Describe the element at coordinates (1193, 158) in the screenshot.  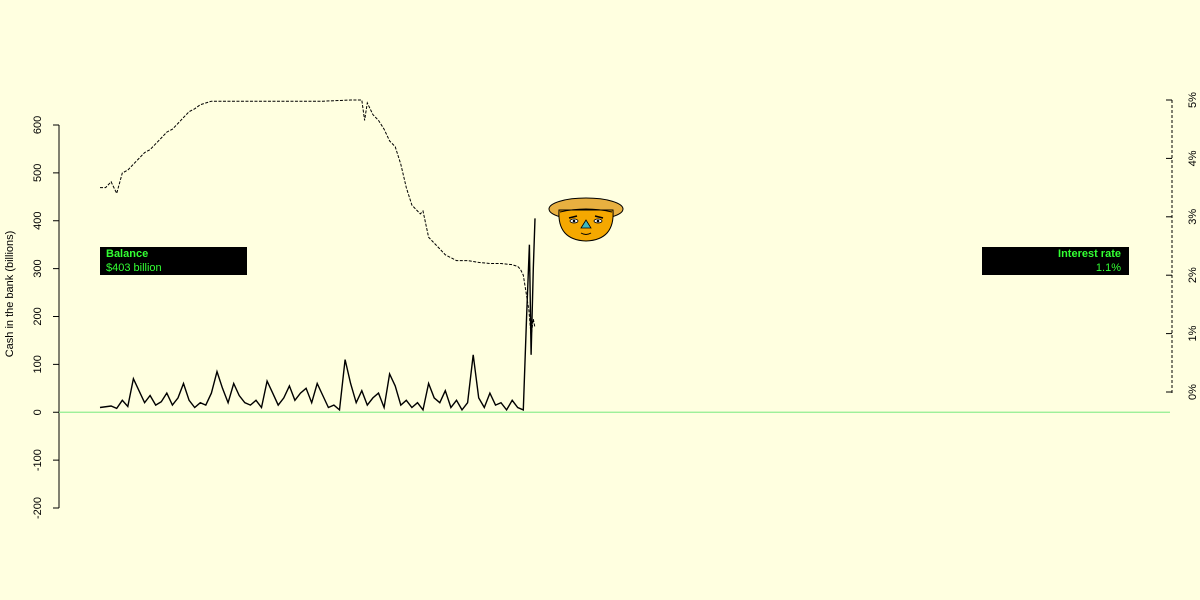
I see `right-tick-label: 4%` at that location.